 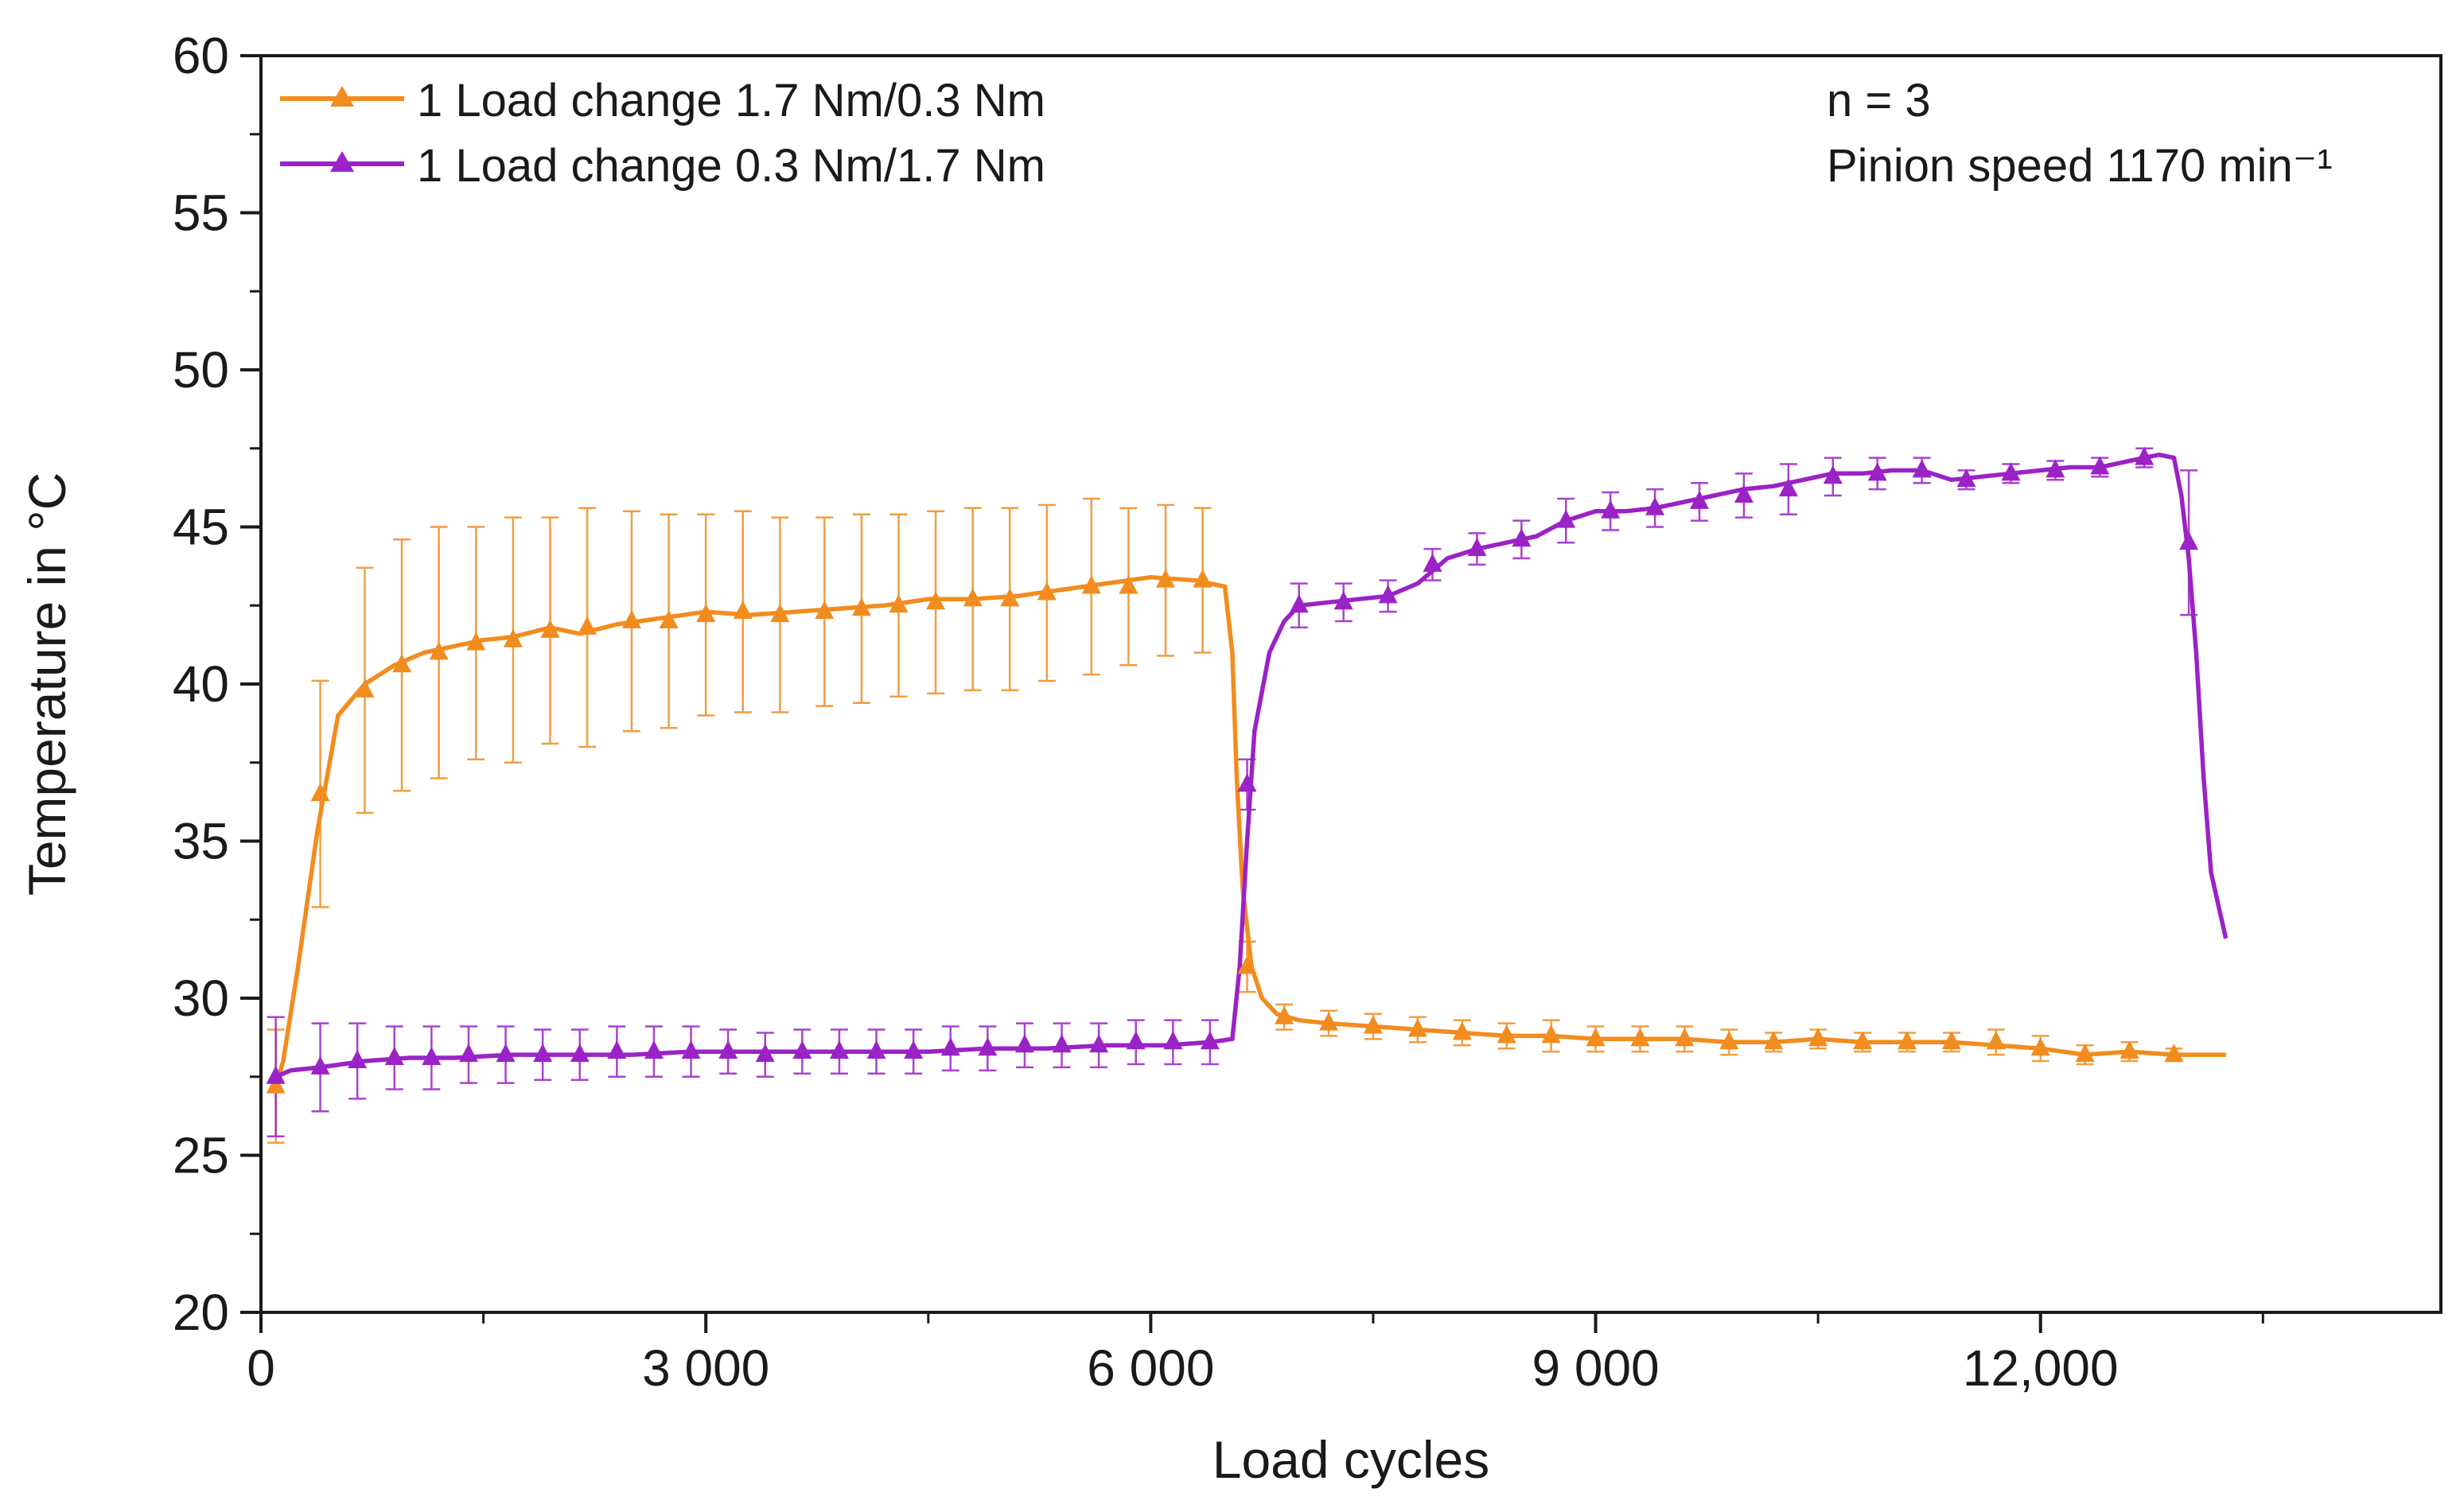 What do you see at coordinates (201, 1155) in the screenshot?
I see `y-tick-label: 25` at bounding box center [201, 1155].